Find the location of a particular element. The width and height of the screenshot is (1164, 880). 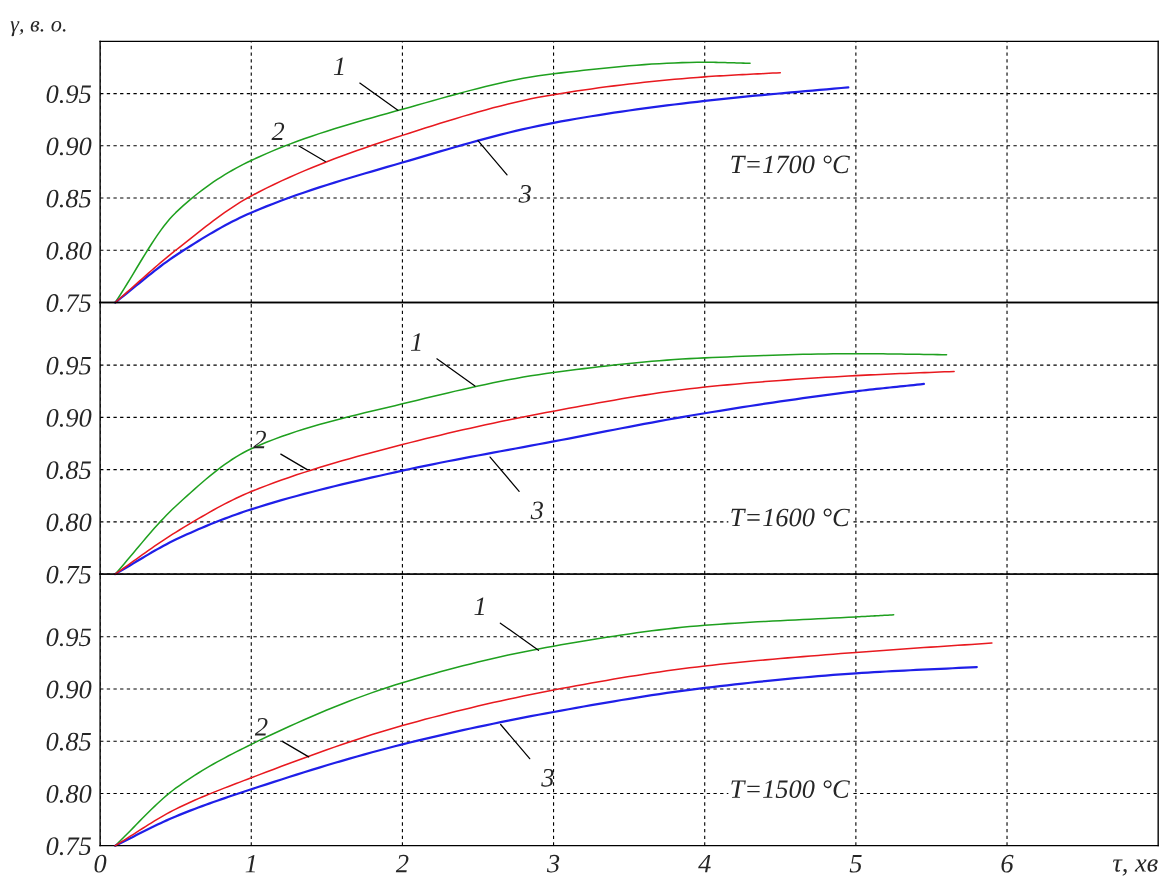

x-tick-label: 4 is located at coordinates (704, 863).